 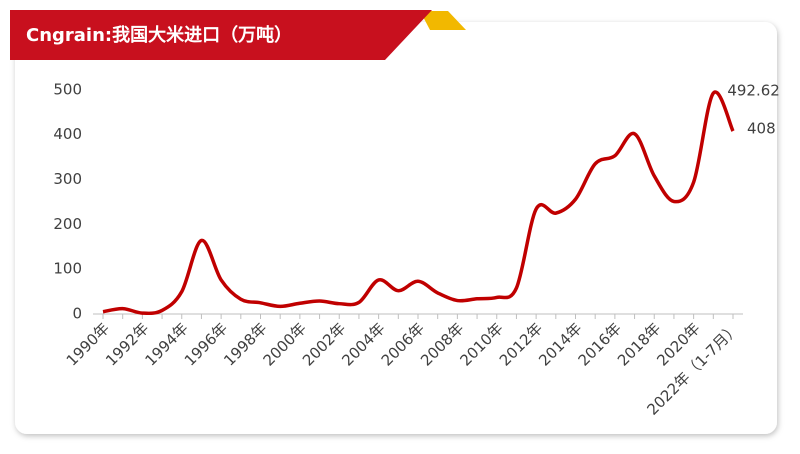 I want to click on data-label: 408, so click(x=761, y=129).